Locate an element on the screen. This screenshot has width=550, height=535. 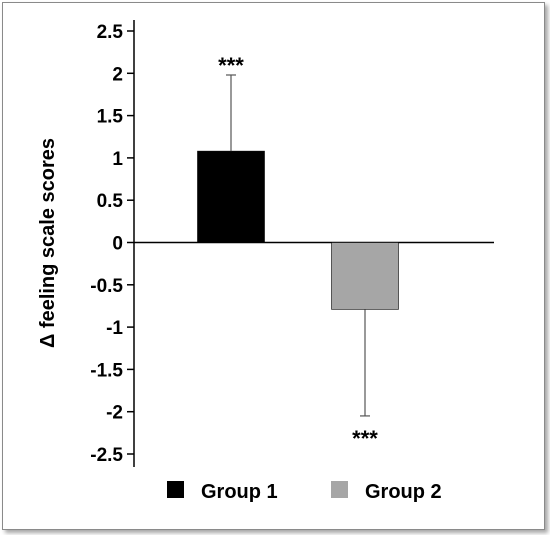
y-tick-label: -0.5 is located at coordinates (106, 286).